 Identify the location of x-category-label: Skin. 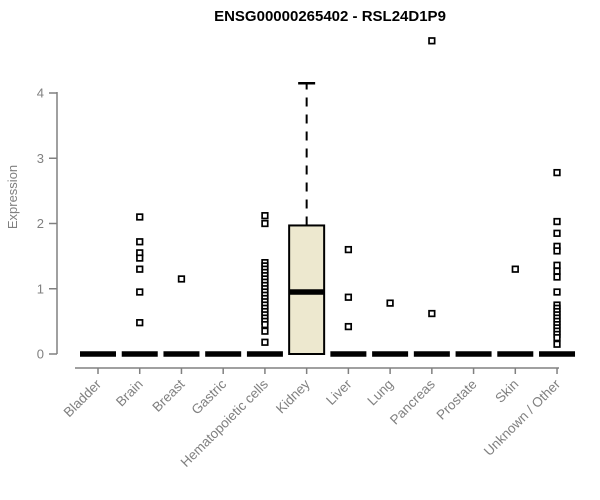
(506, 391).